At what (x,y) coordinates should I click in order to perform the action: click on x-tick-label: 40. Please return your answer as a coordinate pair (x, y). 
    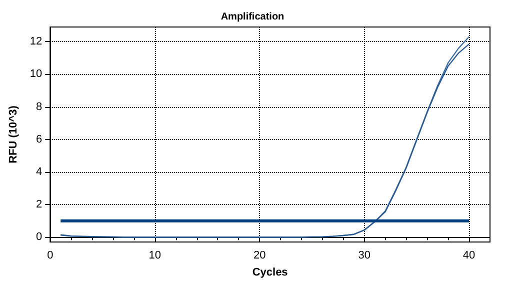
    Looking at the image, I should click on (469, 256).